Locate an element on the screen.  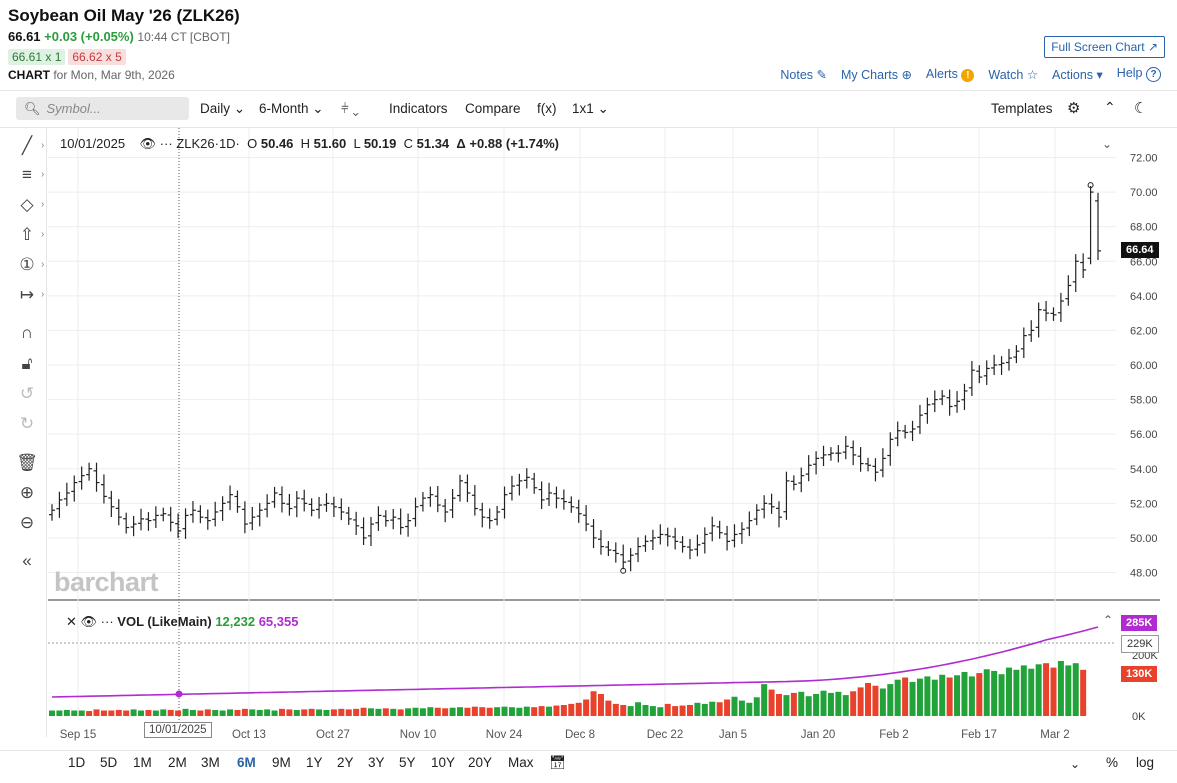
period-10y: 10Y is located at coordinates (443, 762).